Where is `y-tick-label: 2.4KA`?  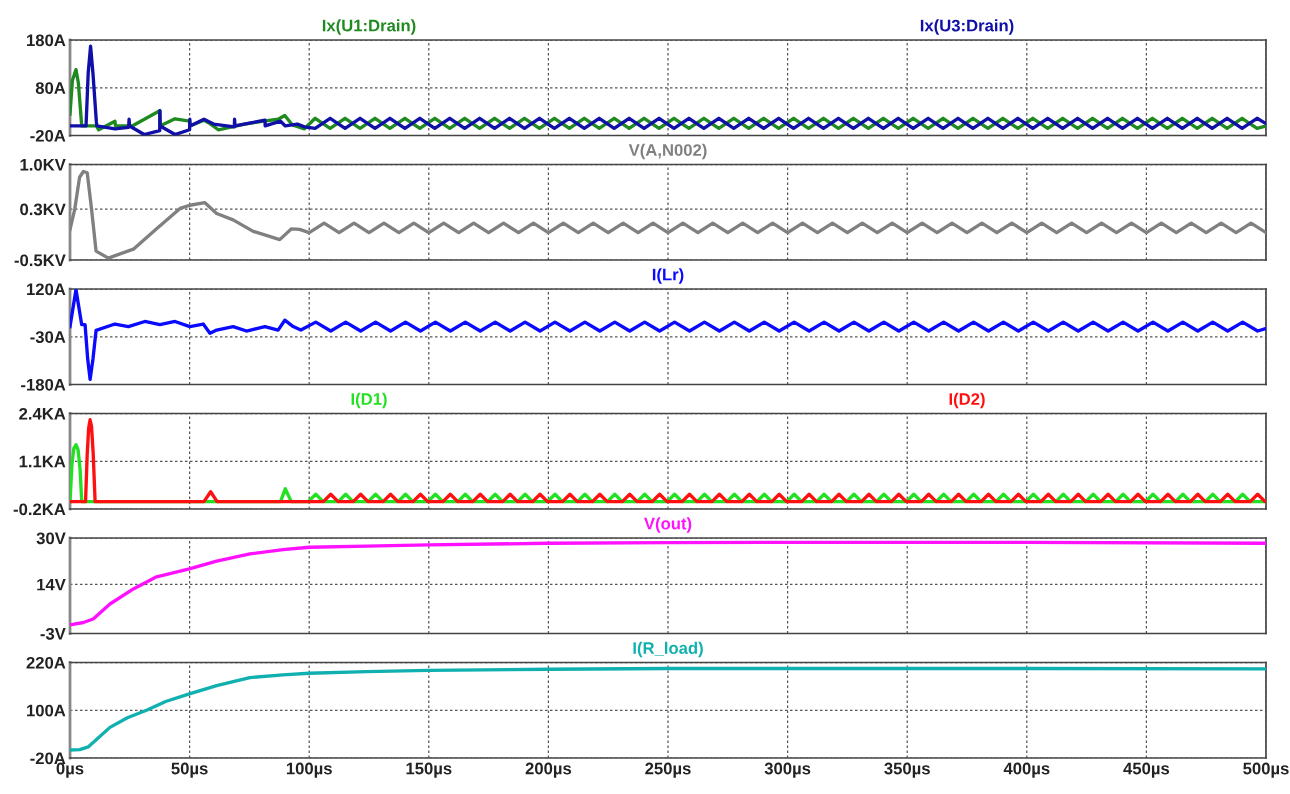 y-tick-label: 2.4KA is located at coordinates (42, 413).